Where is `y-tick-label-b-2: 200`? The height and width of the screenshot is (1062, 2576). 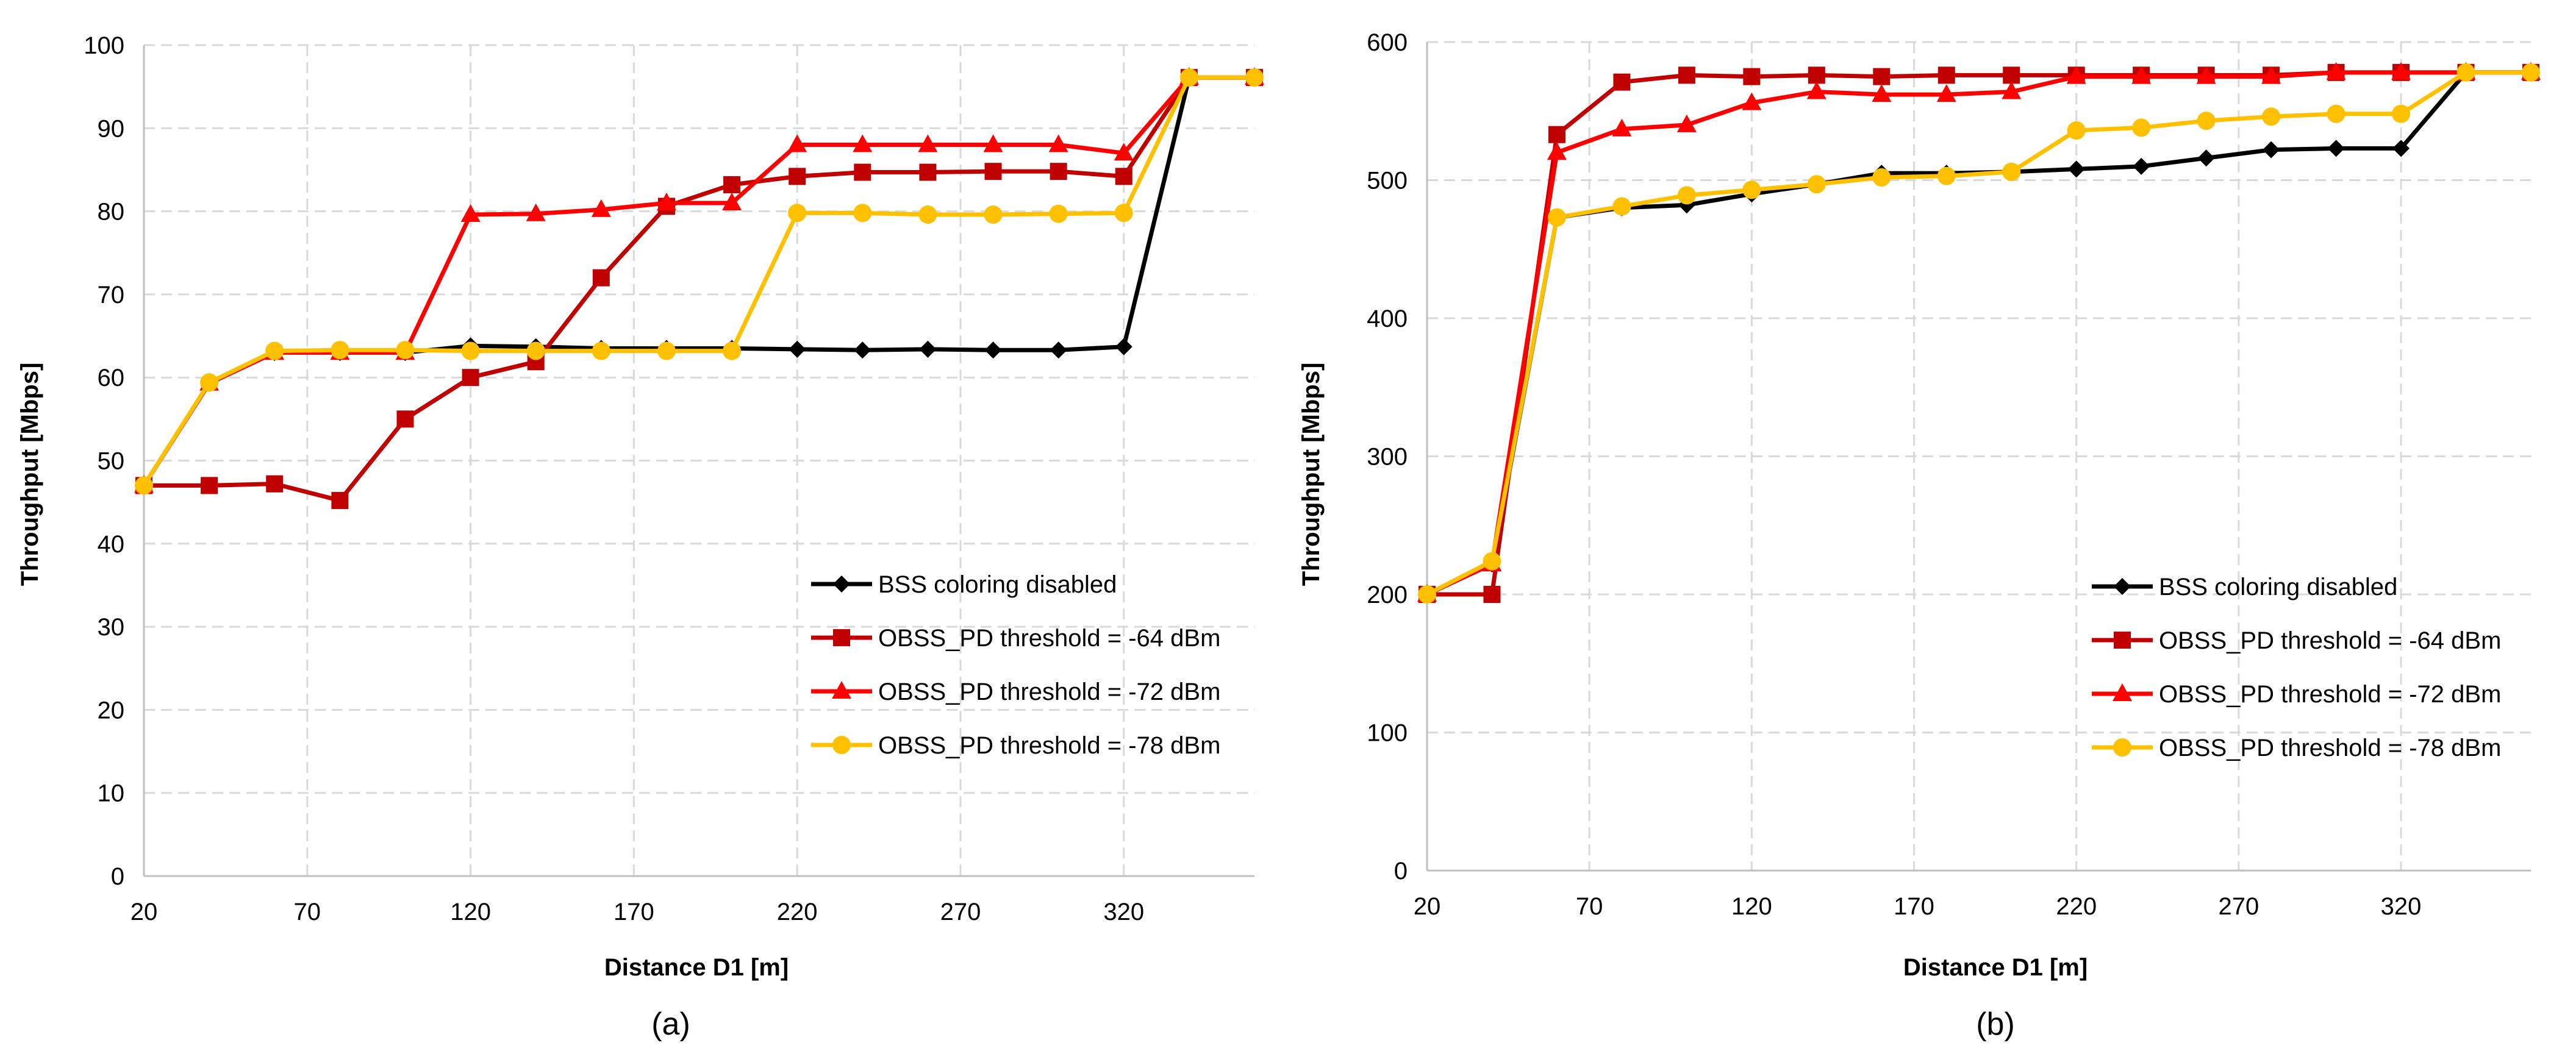
y-tick-label-b-2: 200 is located at coordinates (1387, 595).